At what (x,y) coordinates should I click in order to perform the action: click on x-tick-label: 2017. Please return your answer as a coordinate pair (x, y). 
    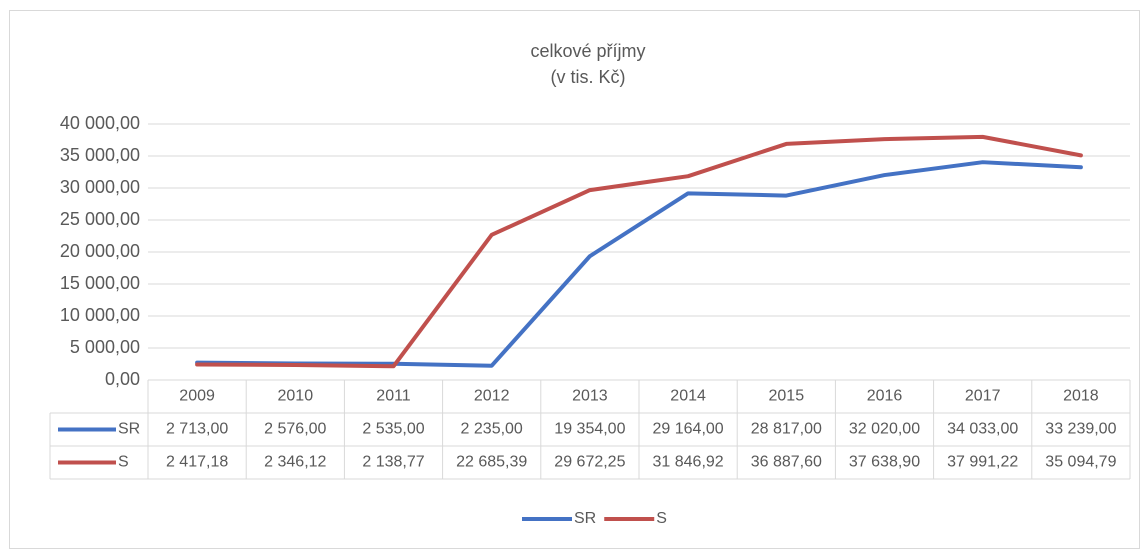
    Looking at the image, I should click on (983, 396).